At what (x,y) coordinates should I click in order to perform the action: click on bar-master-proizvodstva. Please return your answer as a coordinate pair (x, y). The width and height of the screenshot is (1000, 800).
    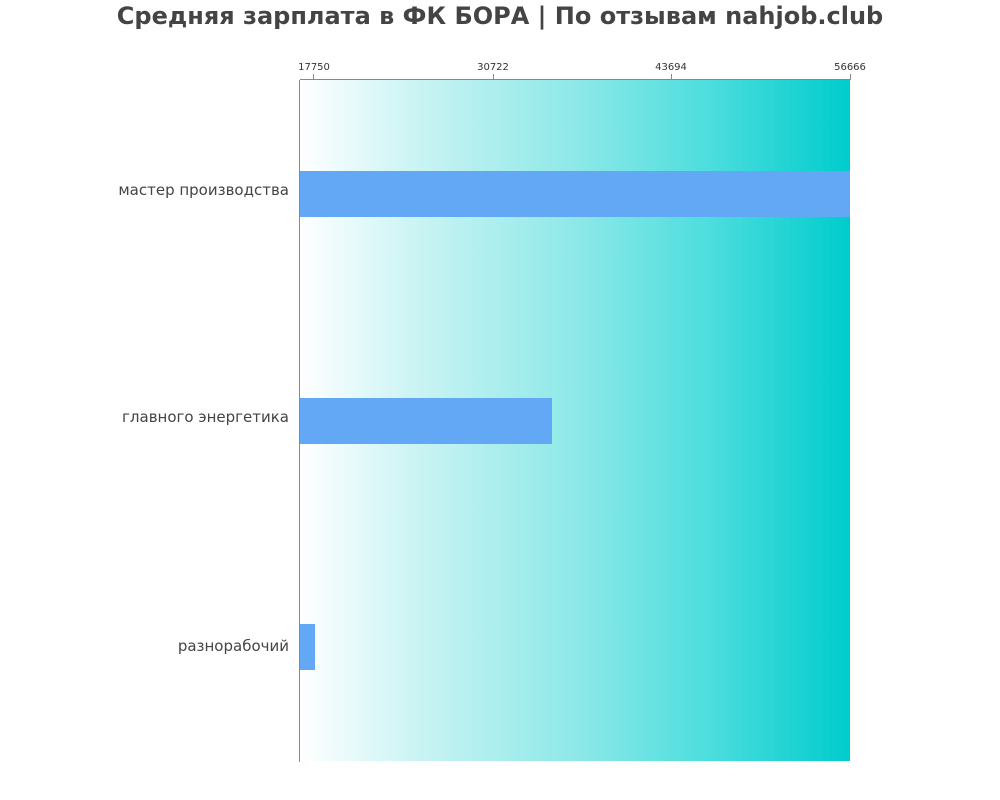
    Looking at the image, I should click on (575, 194).